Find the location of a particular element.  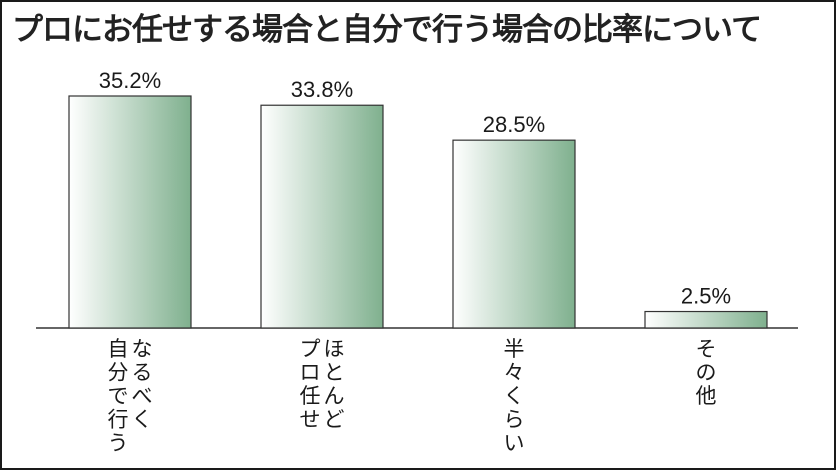

category-label-1-col-1: なるべく is located at coordinates (142, 384).